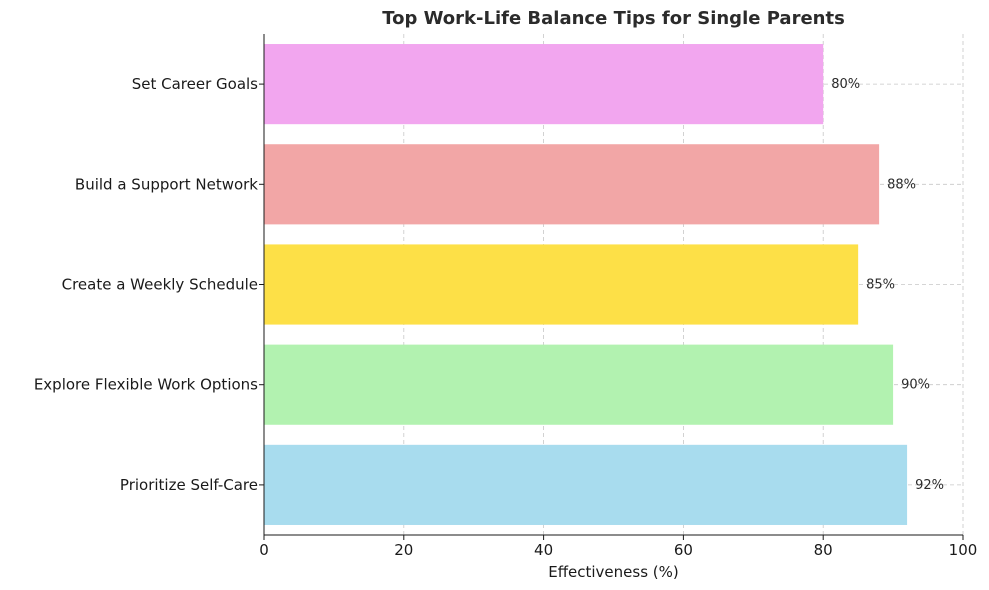 This screenshot has width=989, height=590. I want to click on x-ticks: 0 20 40 60 80 100, so click(618, 547).